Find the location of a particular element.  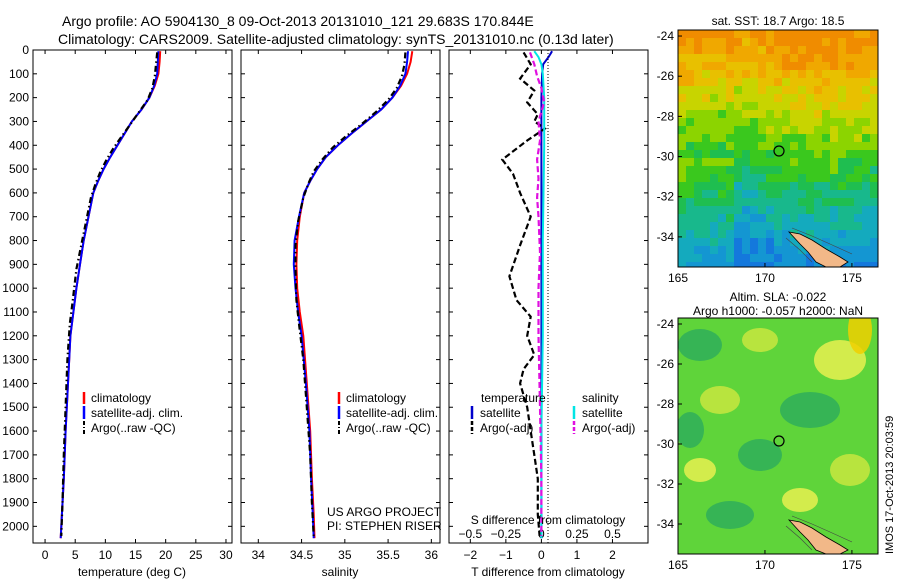

y-tick-label: 500 is located at coordinates (19, 169).